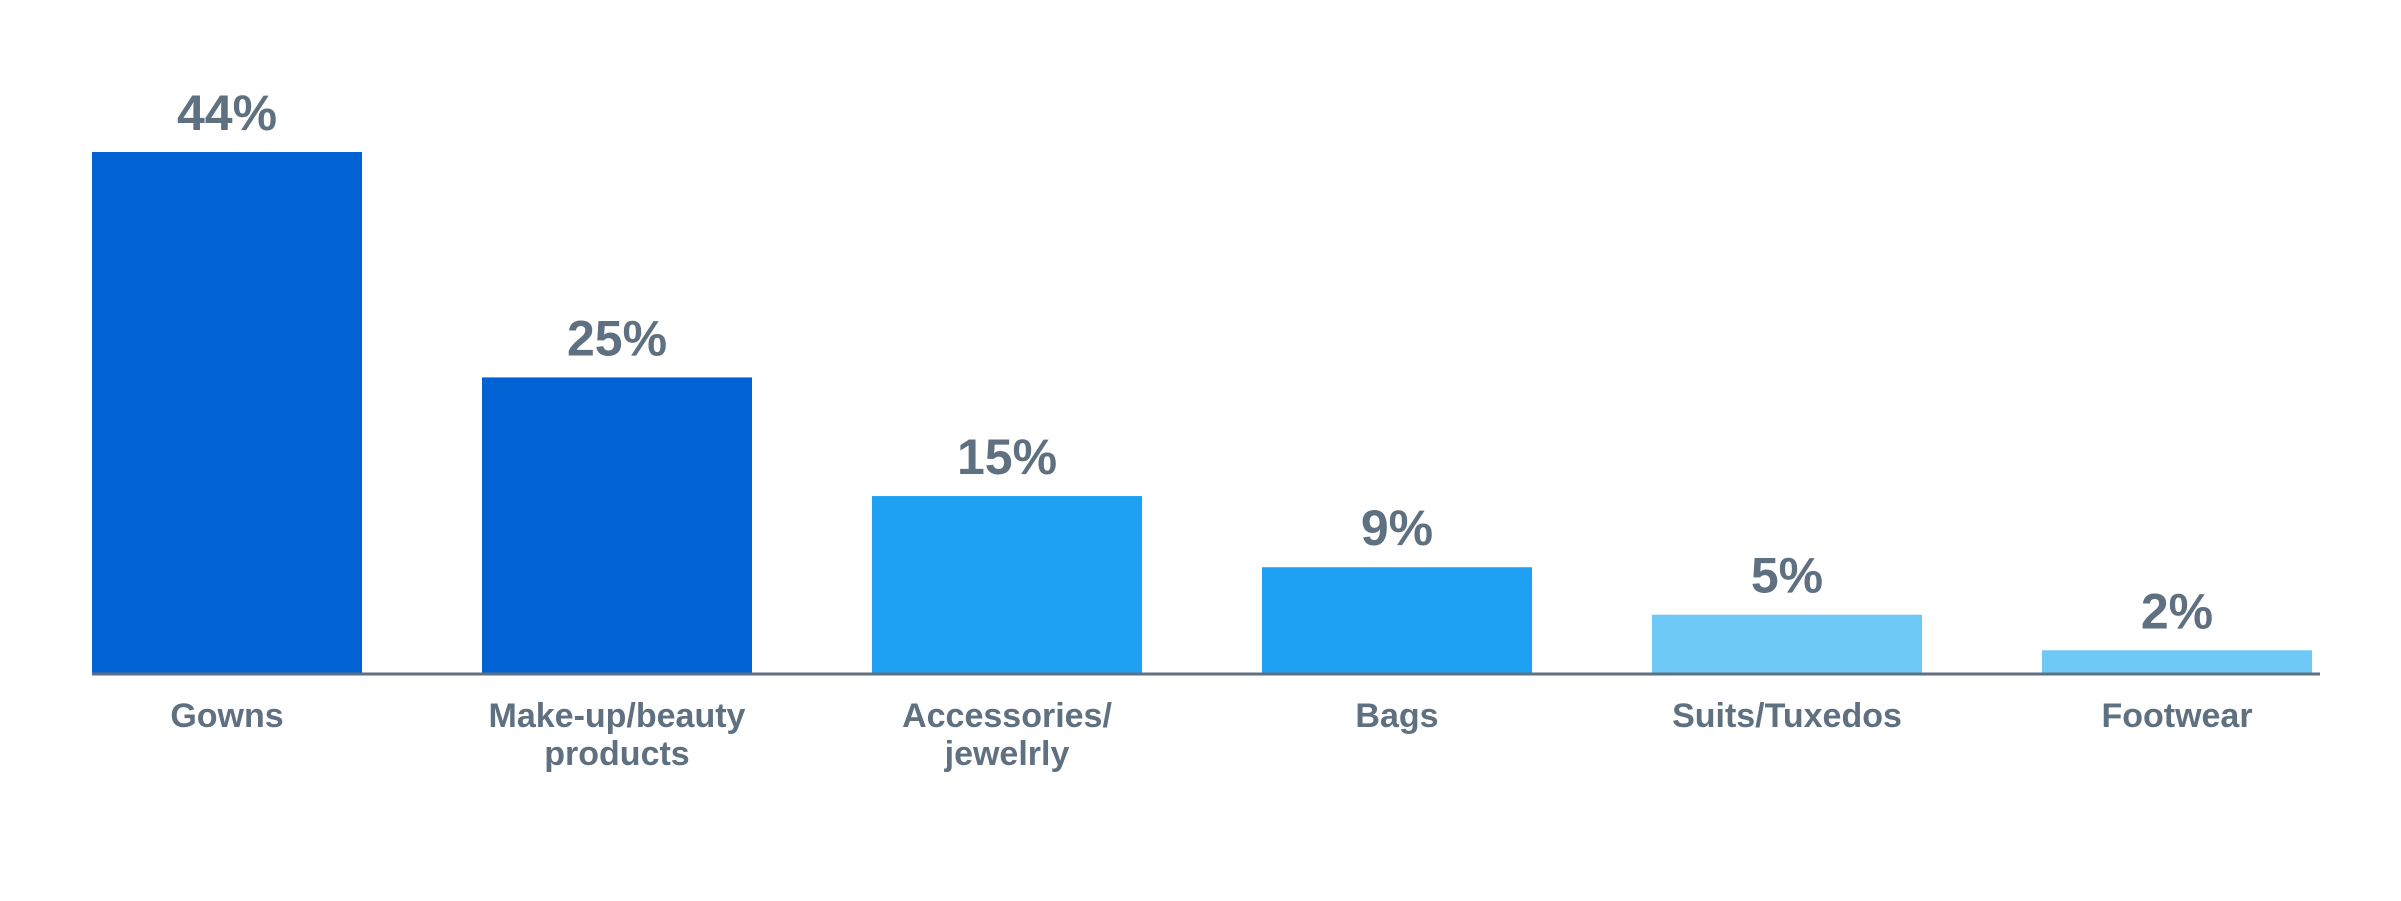 The height and width of the screenshot is (901, 2401). What do you see at coordinates (1007, 457) in the screenshot?
I see `value-label: 15%` at bounding box center [1007, 457].